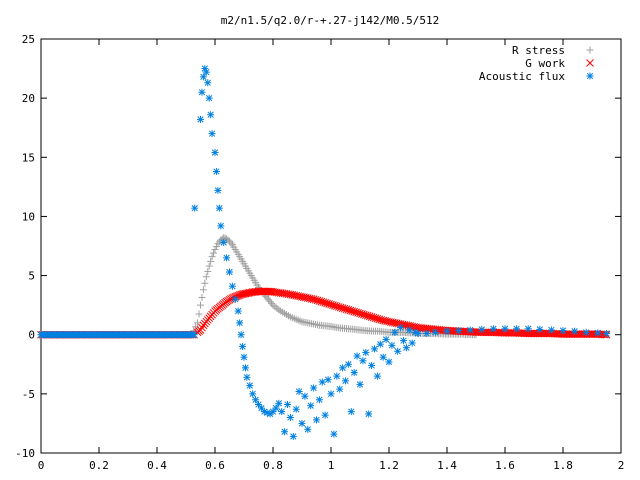  Describe the element at coordinates (389, 465) in the screenshot. I see `x-tick-label: 1.2` at that location.